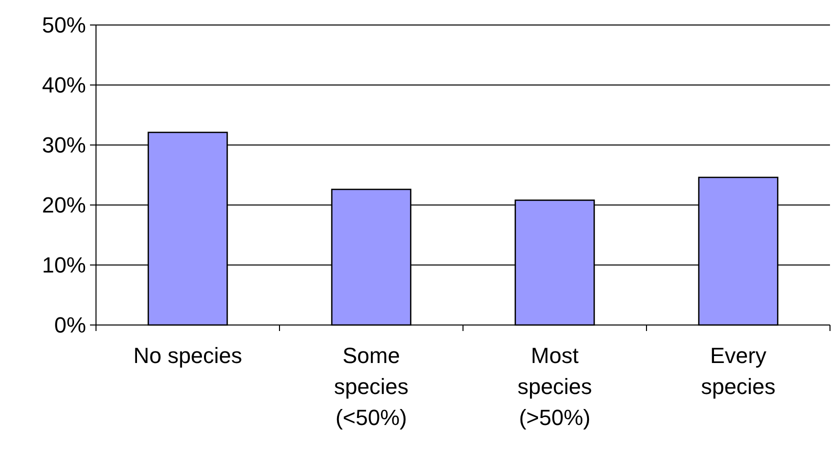 Image resolution: width=837 pixels, height=464 pixels. Describe the element at coordinates (64, 85) in the screenshot. I see `y-tick-label: 40%` at that location.